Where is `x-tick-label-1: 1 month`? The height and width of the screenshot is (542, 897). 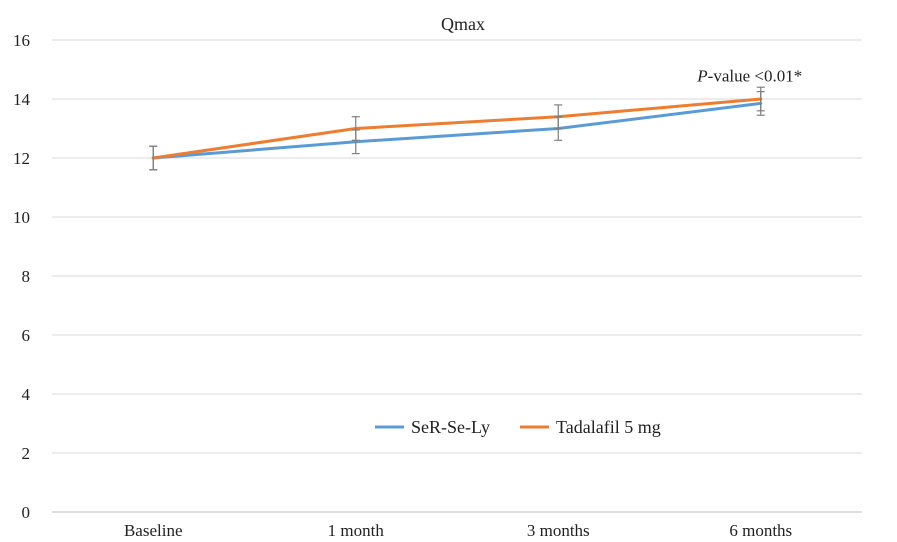 x-tick-label-1: 1 month is located at coordinates (356, 530).